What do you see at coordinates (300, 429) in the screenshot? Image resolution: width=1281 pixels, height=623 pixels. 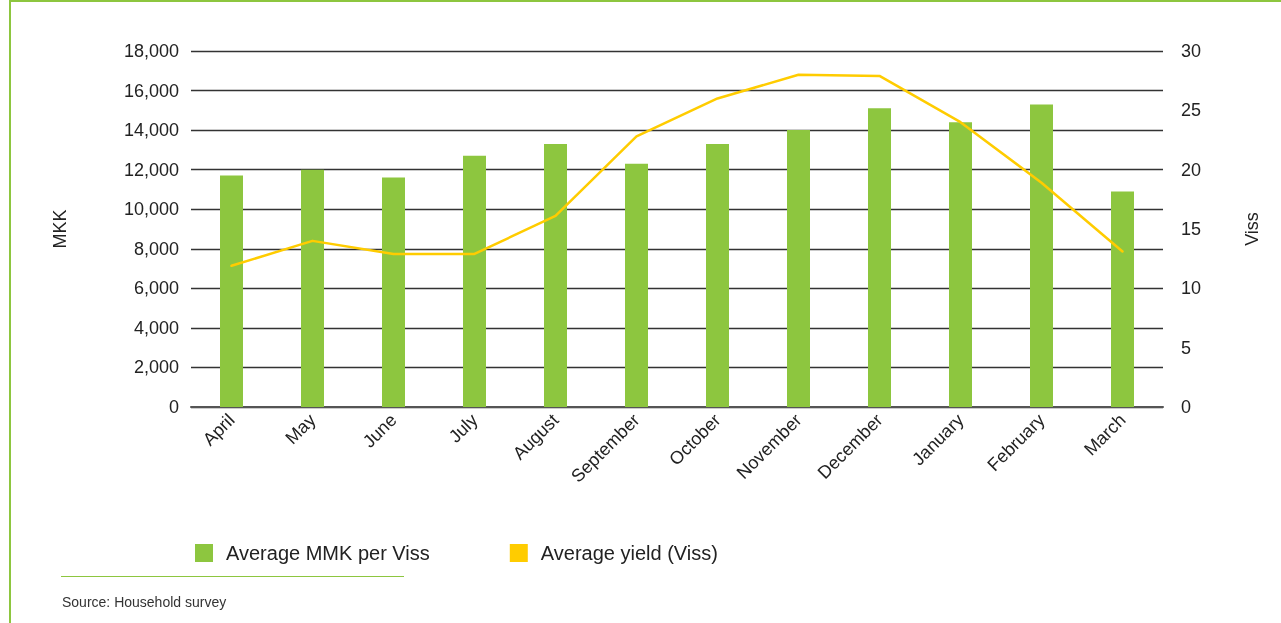 I see `x-tick-label: May` at bounding box center [300, 429].